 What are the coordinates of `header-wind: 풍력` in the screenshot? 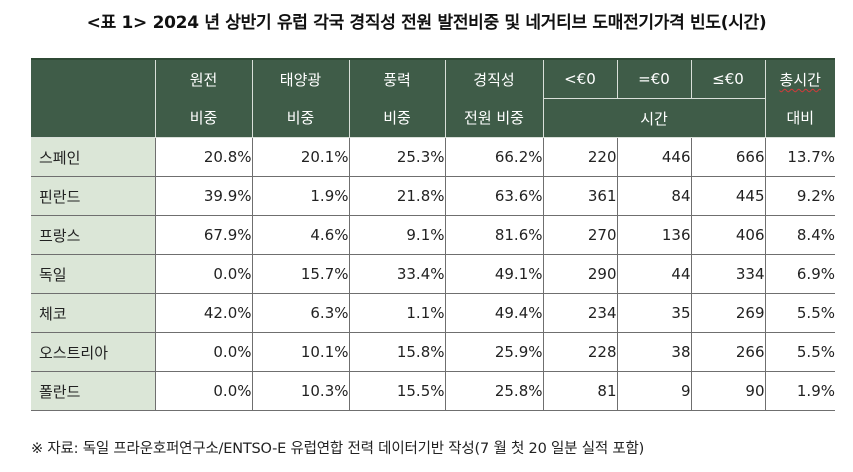 It's located at (397, 79).